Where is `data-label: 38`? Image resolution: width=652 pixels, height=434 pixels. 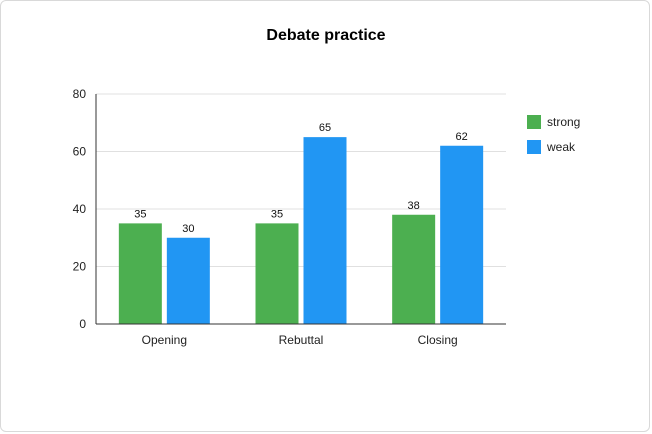 data-label: 38 is located at coordinates (414, 206).